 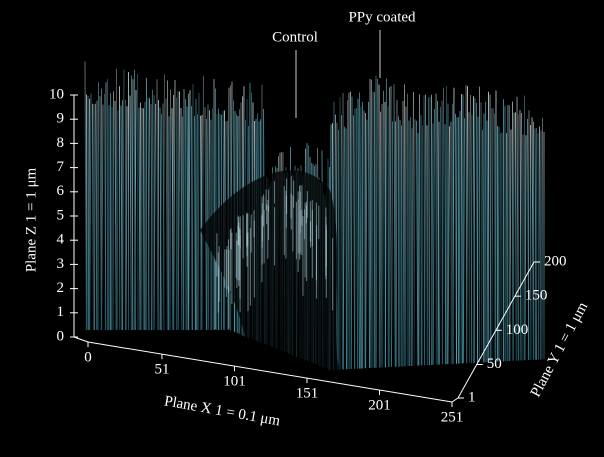 What do you see at coordinates (61, 288) in the screenshot?
I see `z-tick-label: 2` at bounding box center [61, 288].